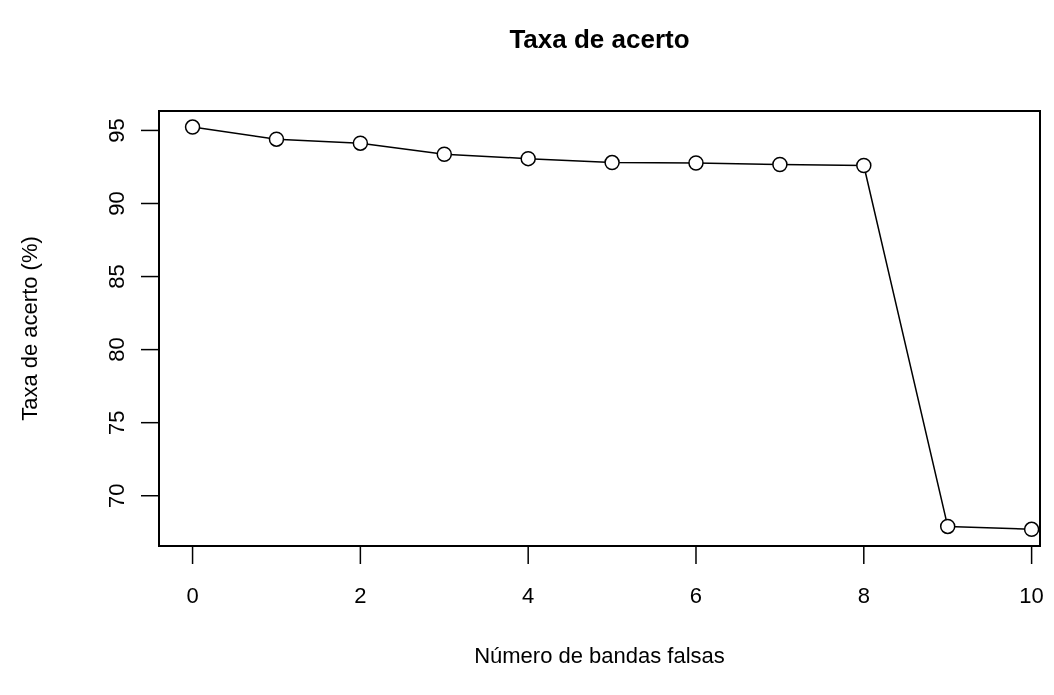 This screenshot has height=695, width=1054. Describe the element at coordinates (1031, 595) in the screenshot. I see `x-tick-label: 10` at that location.